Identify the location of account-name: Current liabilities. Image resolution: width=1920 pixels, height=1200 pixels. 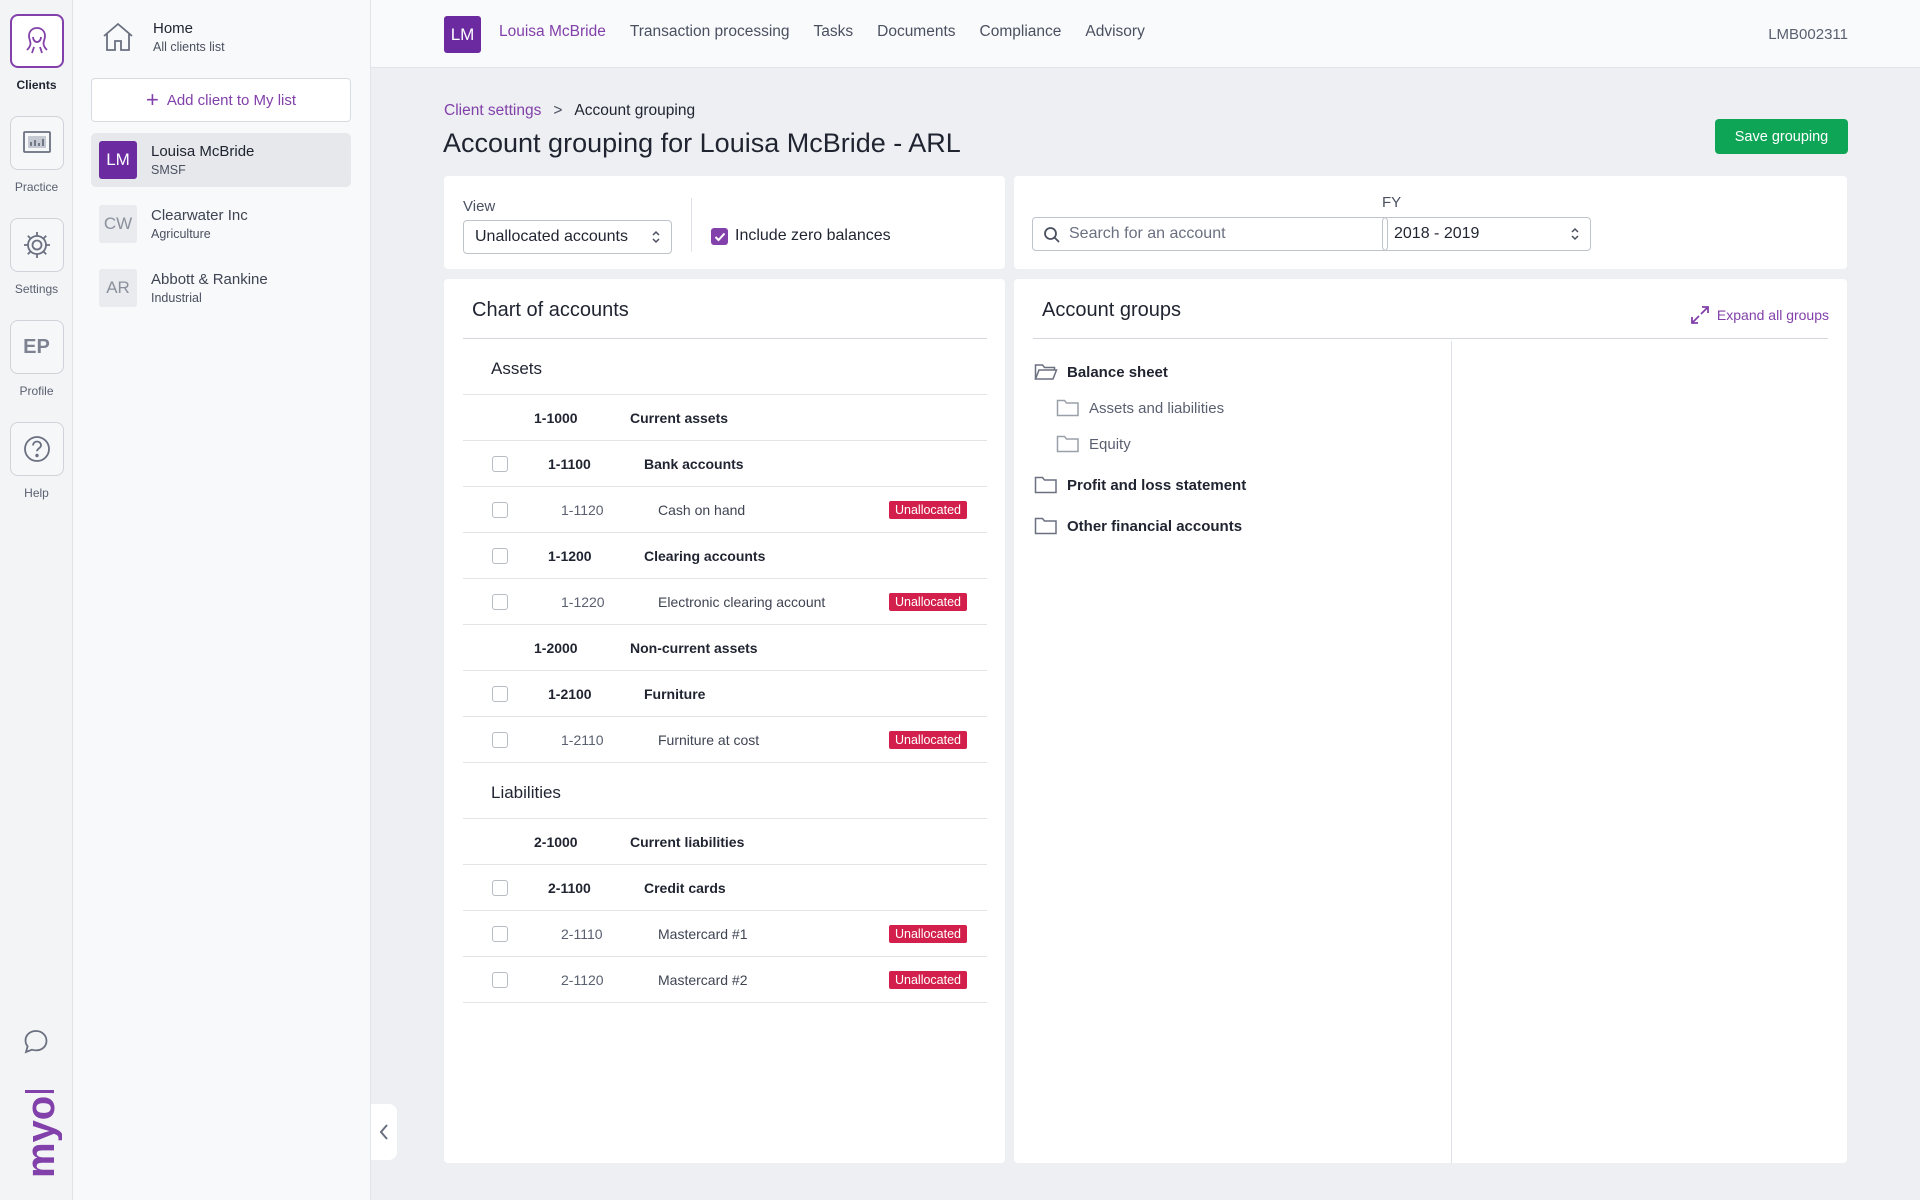
(687, 842).